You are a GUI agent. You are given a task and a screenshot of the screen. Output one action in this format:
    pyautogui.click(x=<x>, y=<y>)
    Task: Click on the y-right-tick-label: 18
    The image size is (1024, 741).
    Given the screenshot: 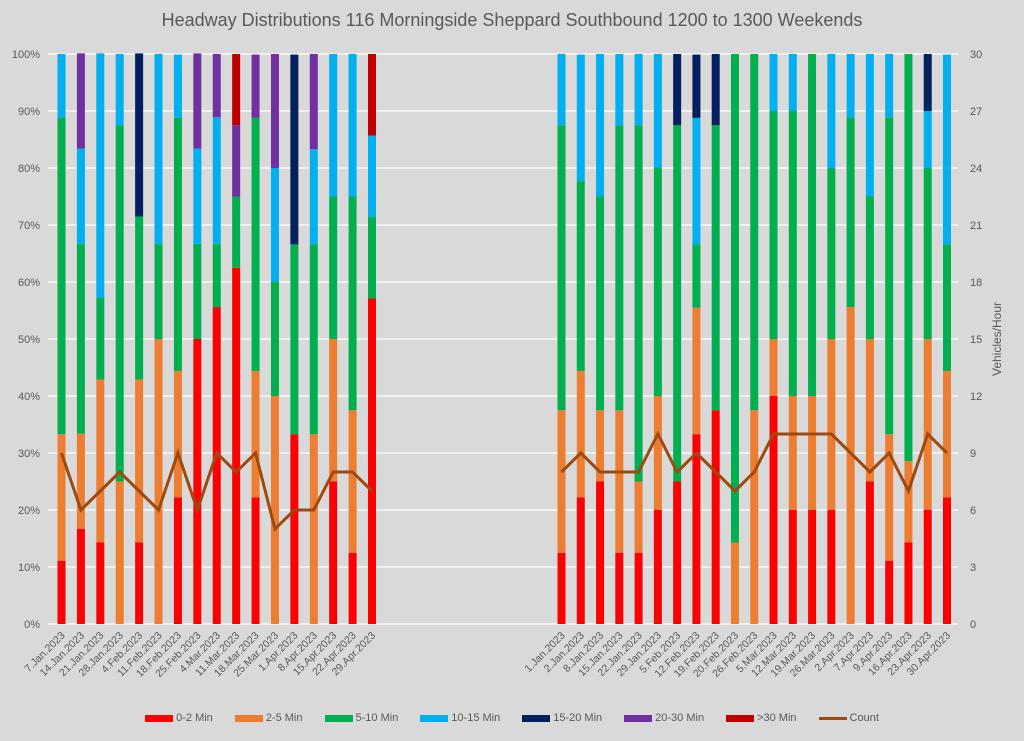 What is the action you would take?
    pyautogui.click(x=976, y=283)
    